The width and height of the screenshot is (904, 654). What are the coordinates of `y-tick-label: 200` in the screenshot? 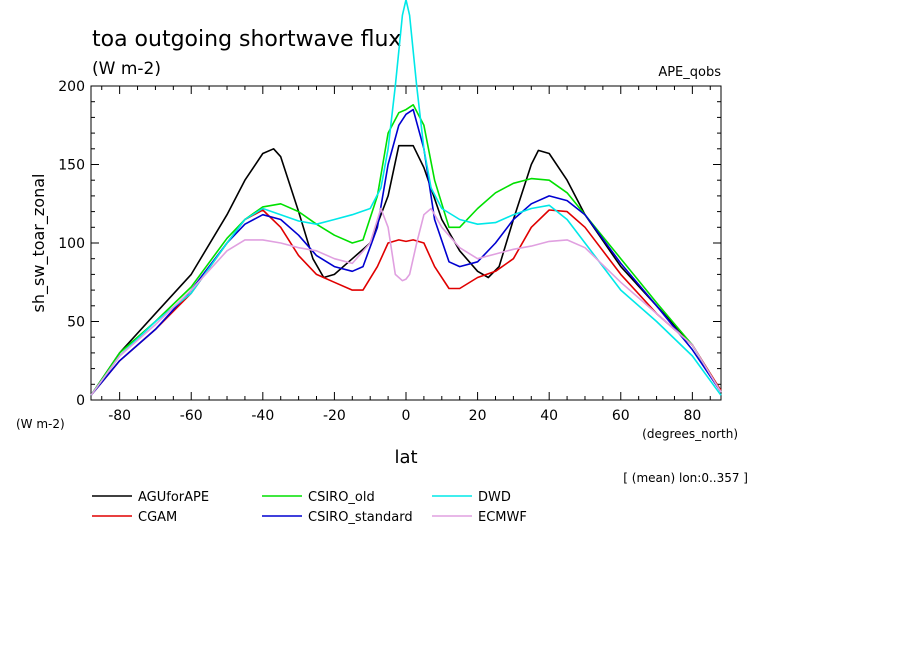 It's located at (71, 87).